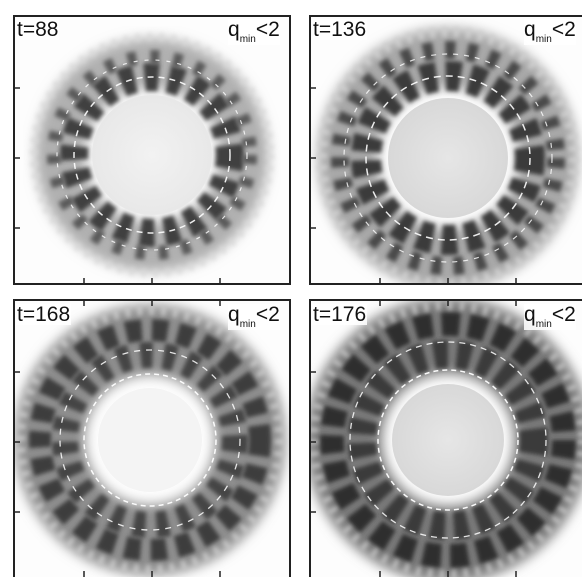 Image resolution: width=582 pixels, height=577 pixels. I want to click on panel-1-time-label: t=88, so click(38, 29).